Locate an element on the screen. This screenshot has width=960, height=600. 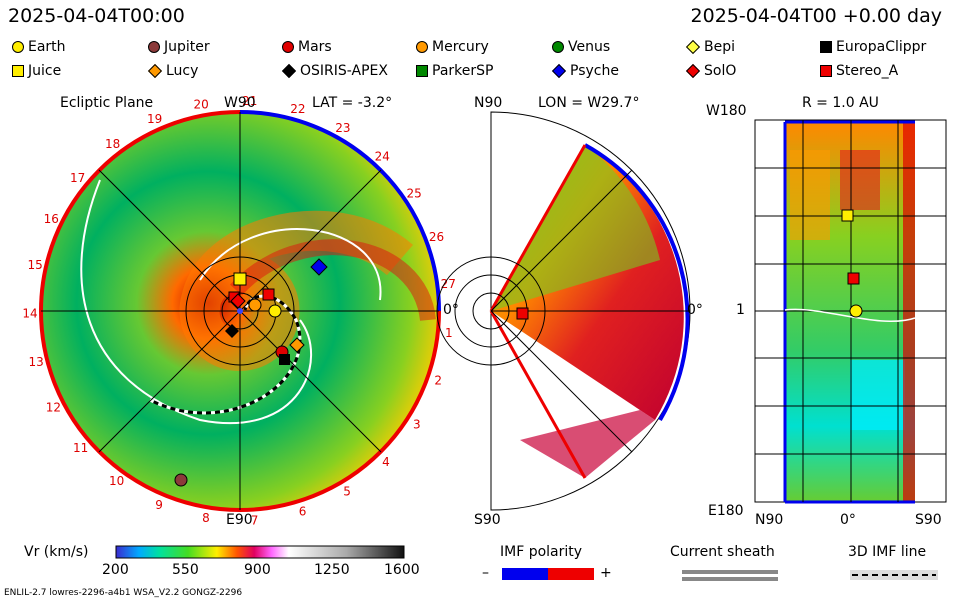
legend-label: Juice is located at coordinates (45, 71).